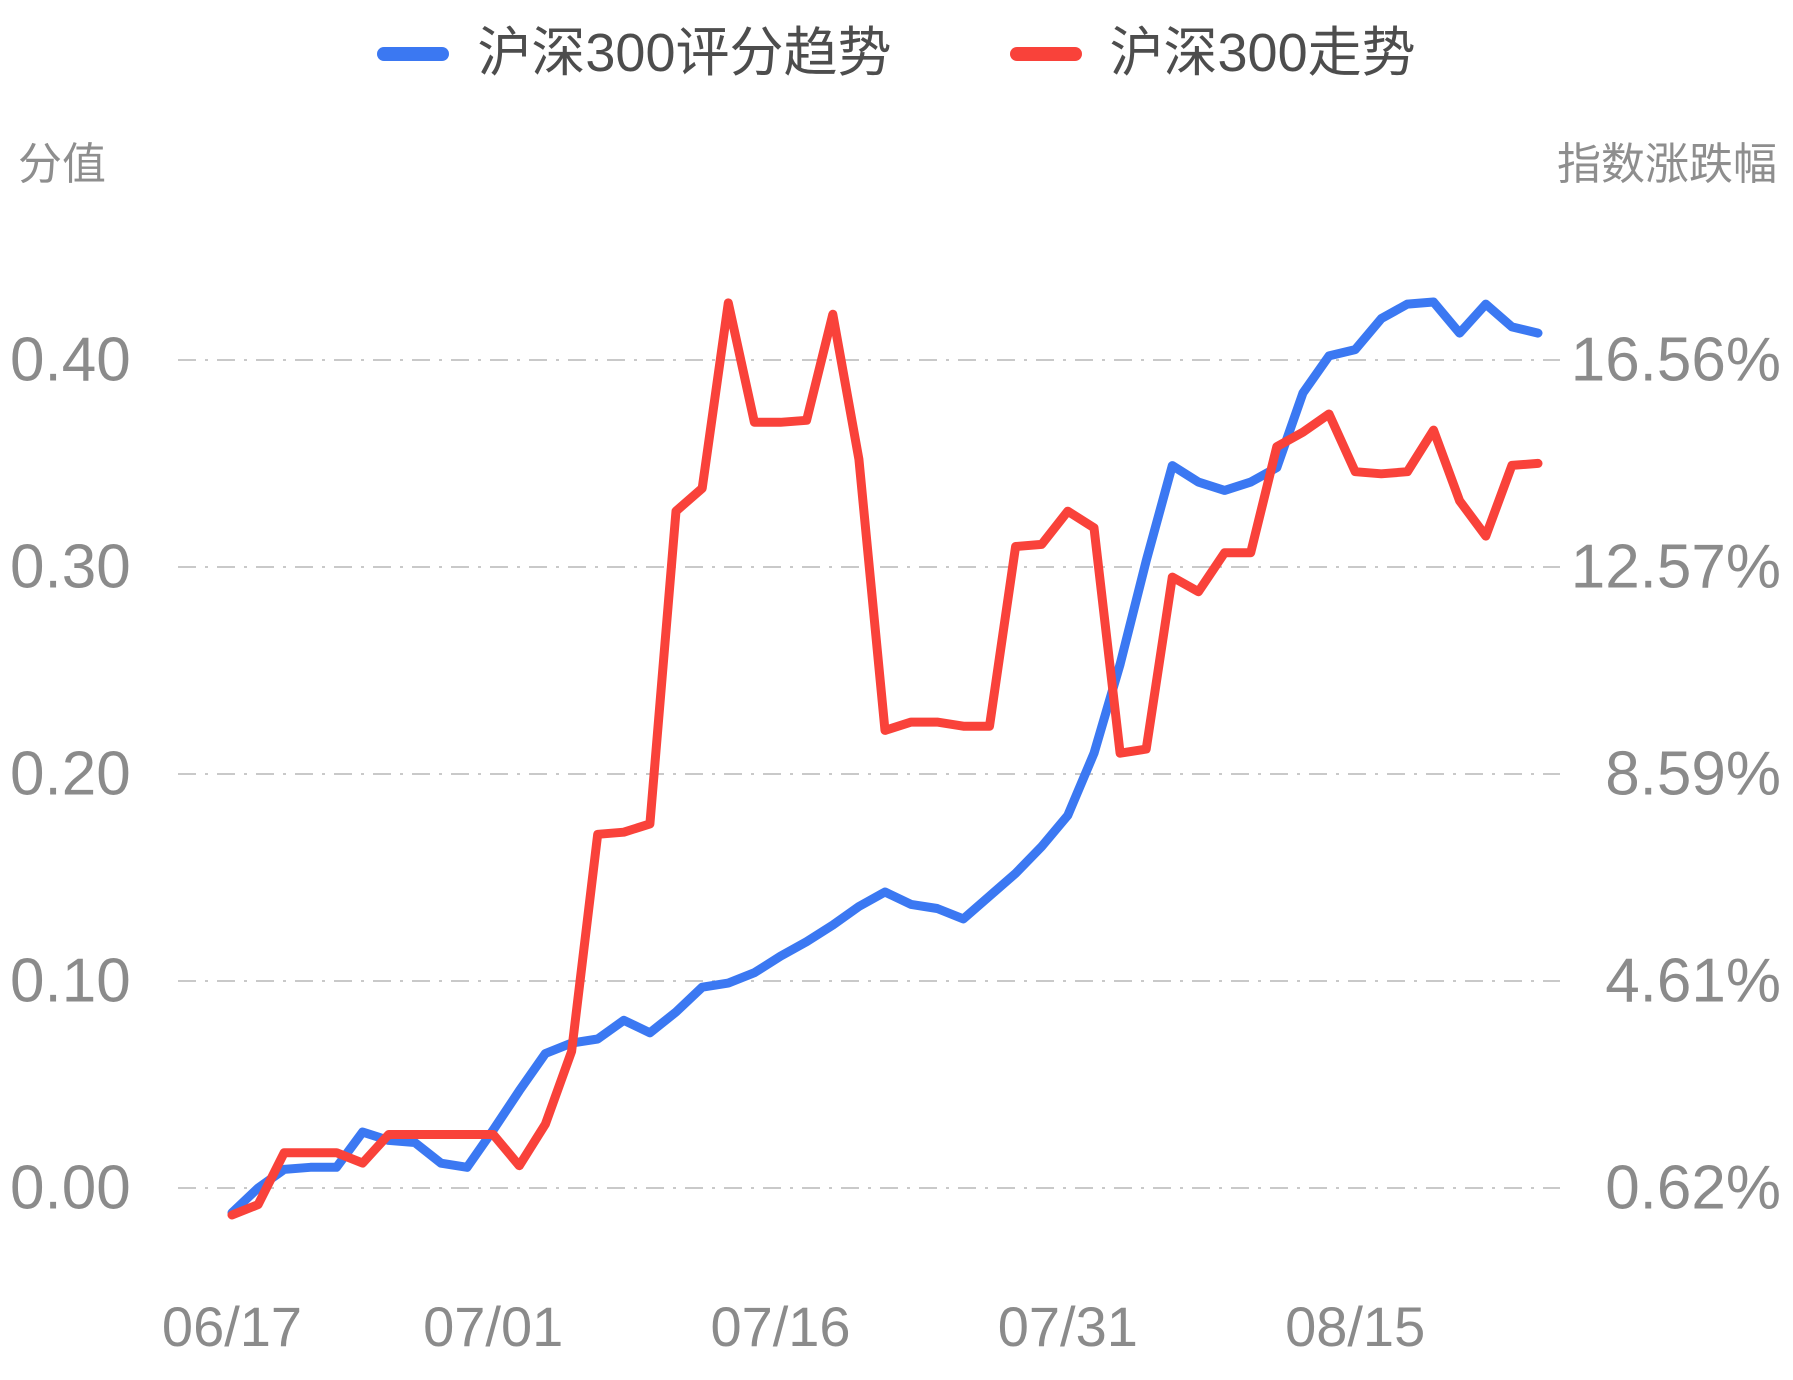  Describe the element at coordinates (1676, 567) in the screenshot. I see `y-axis-label-right: 12.57%` at that location.